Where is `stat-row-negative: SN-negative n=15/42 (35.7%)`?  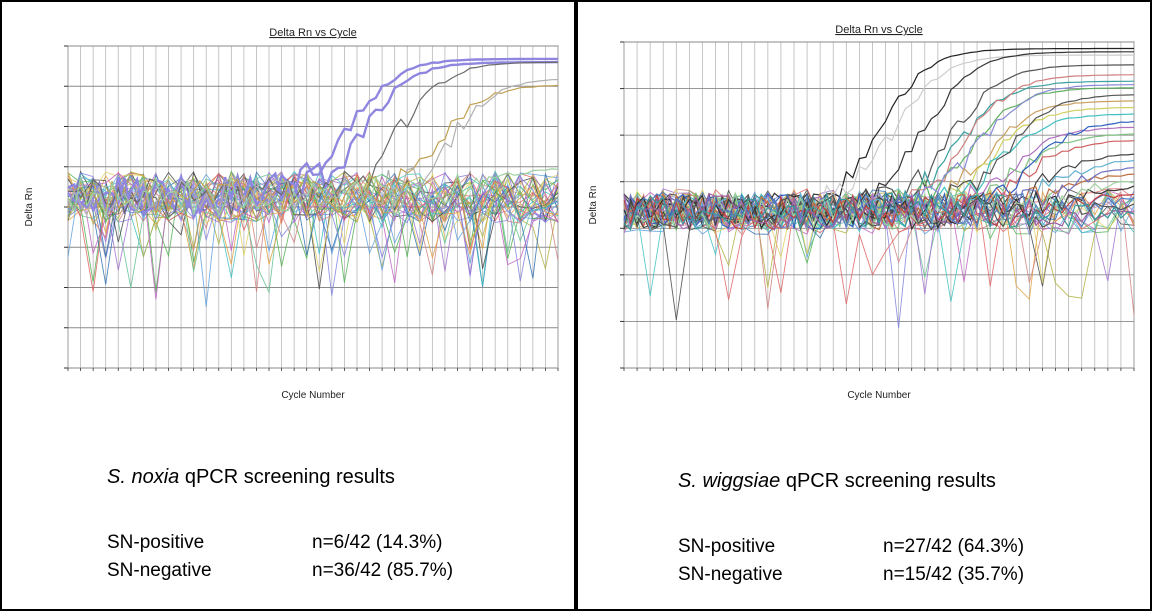 stat-row-negative: SN-negative n=15/42 (35.7%) is located at coordinates (851, 575).